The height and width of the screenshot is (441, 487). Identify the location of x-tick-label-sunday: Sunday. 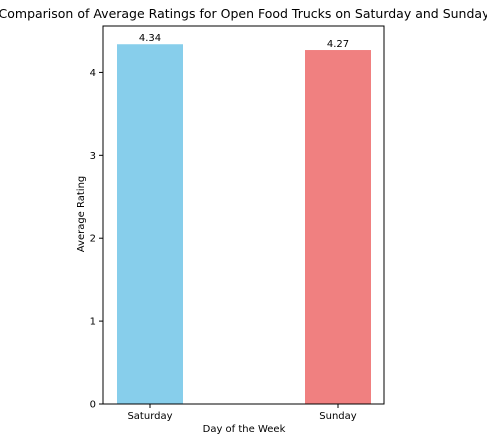
(337, 416).